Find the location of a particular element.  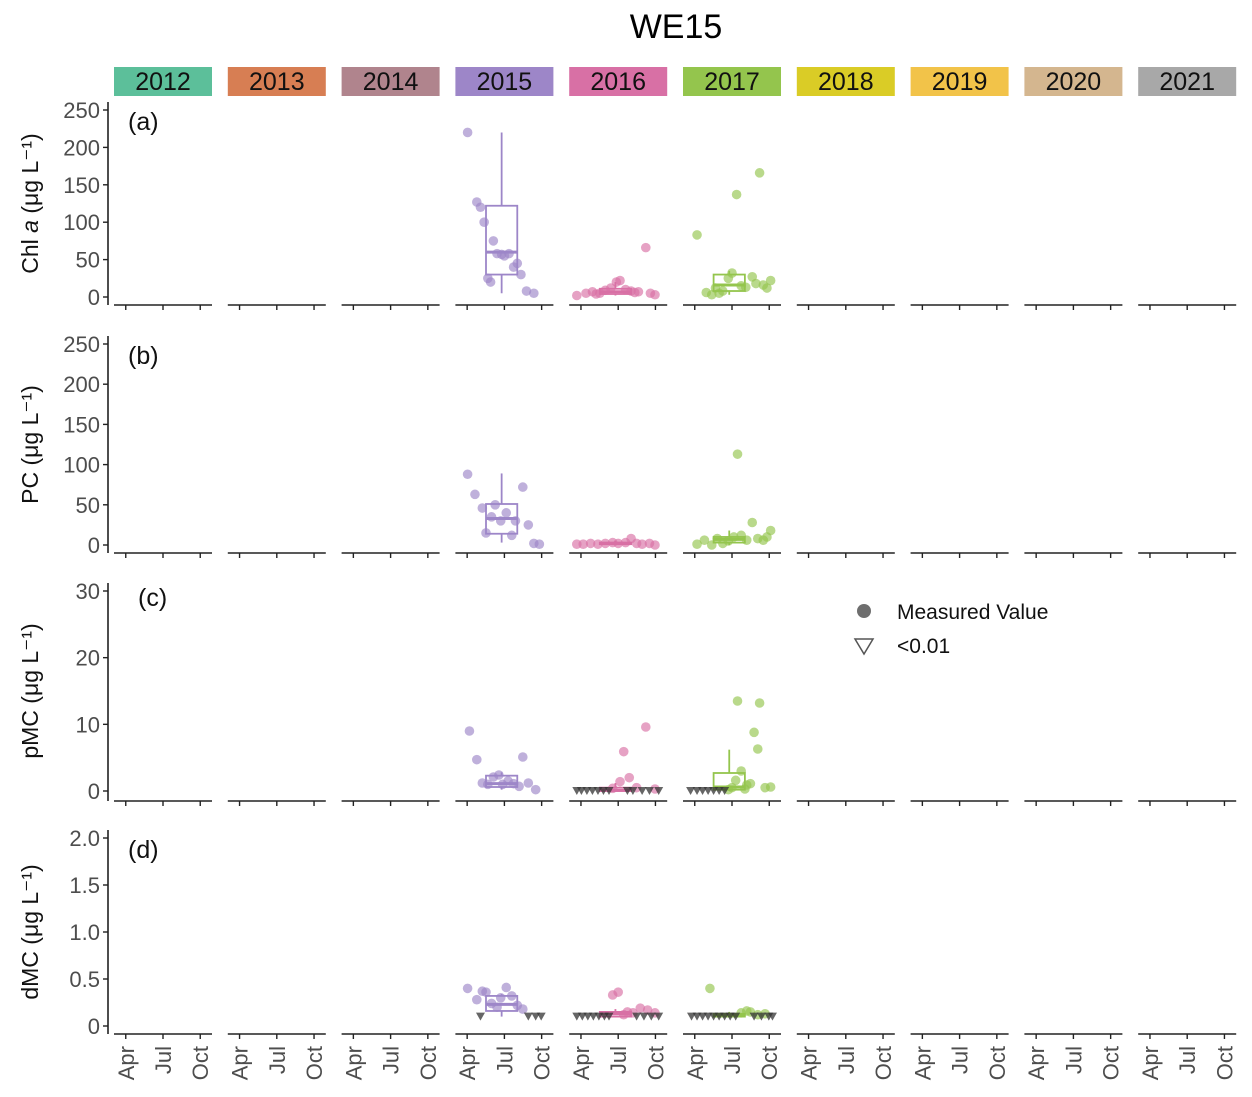

y-tick-label: 50 is located at coordinates (88, 505).